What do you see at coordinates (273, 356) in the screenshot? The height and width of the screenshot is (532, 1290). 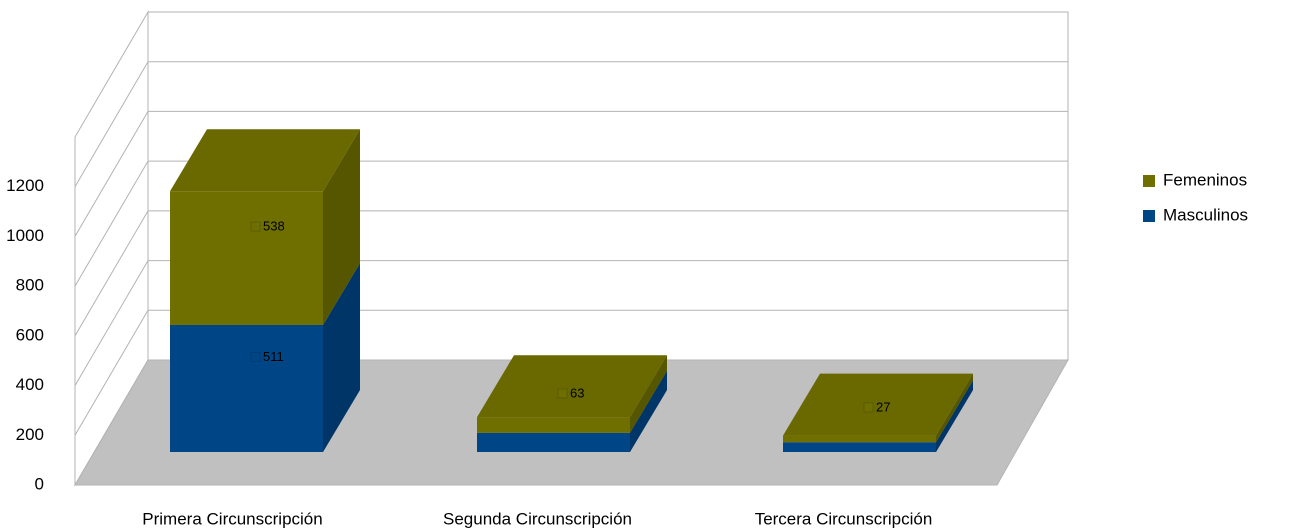 I see `data-label: 511` at bounding box center [273, 356].